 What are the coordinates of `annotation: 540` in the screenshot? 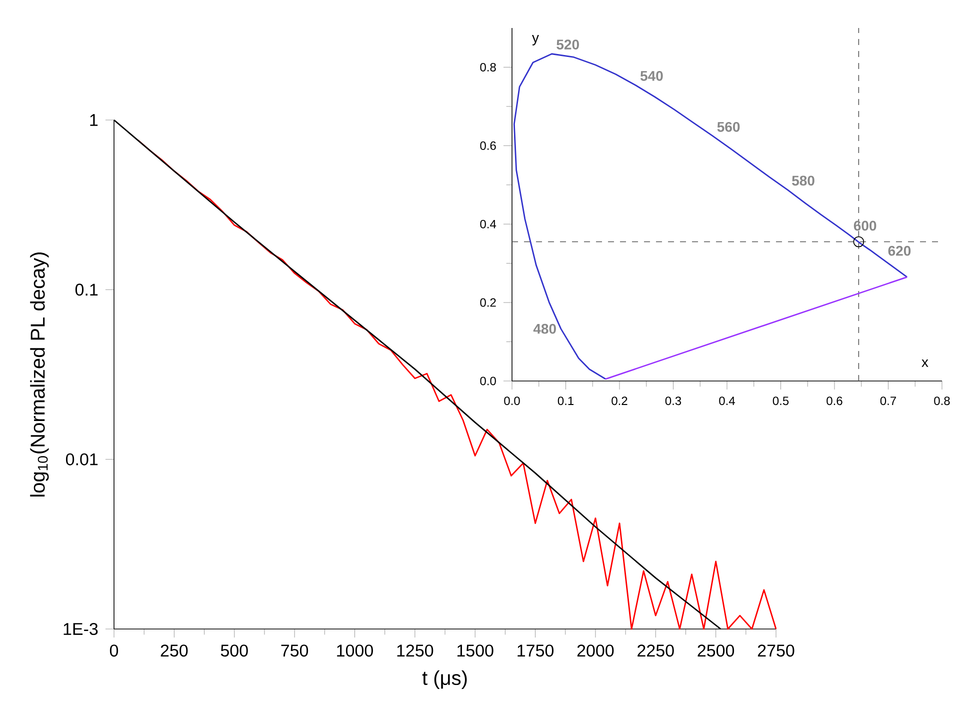 It's located at (651, 75).